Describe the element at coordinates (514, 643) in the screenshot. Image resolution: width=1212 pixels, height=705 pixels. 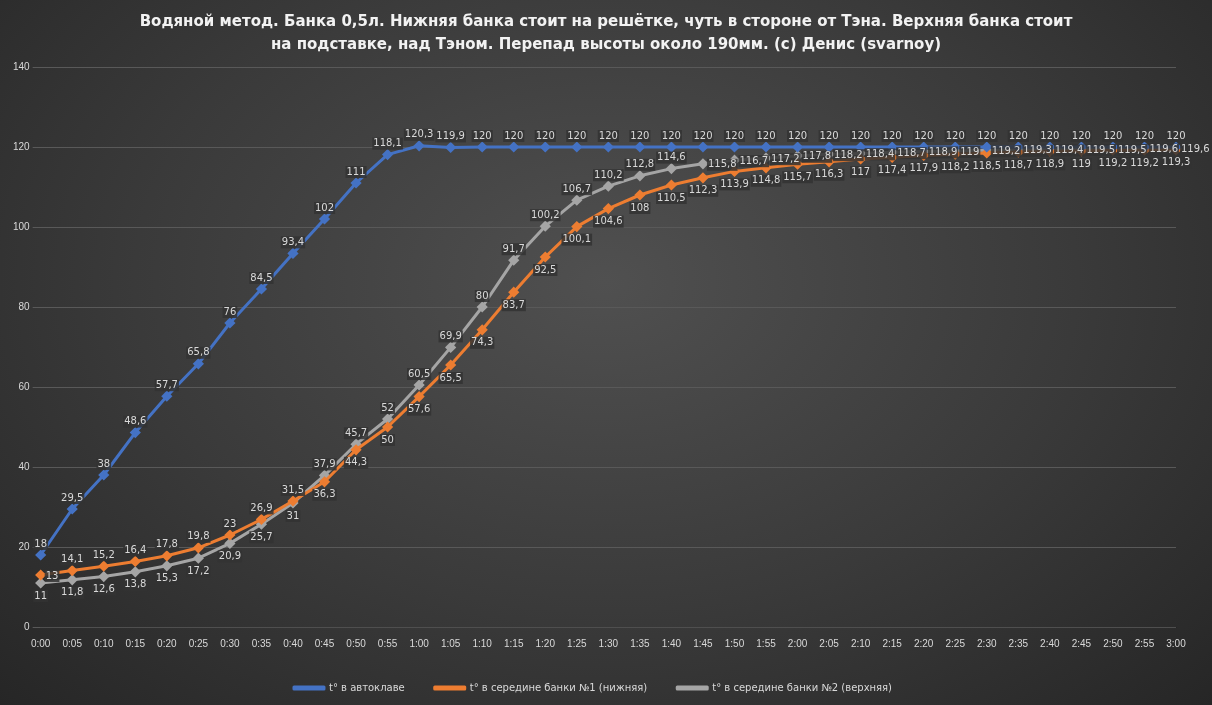
I see `x-tick-label: 1:15` at that location.